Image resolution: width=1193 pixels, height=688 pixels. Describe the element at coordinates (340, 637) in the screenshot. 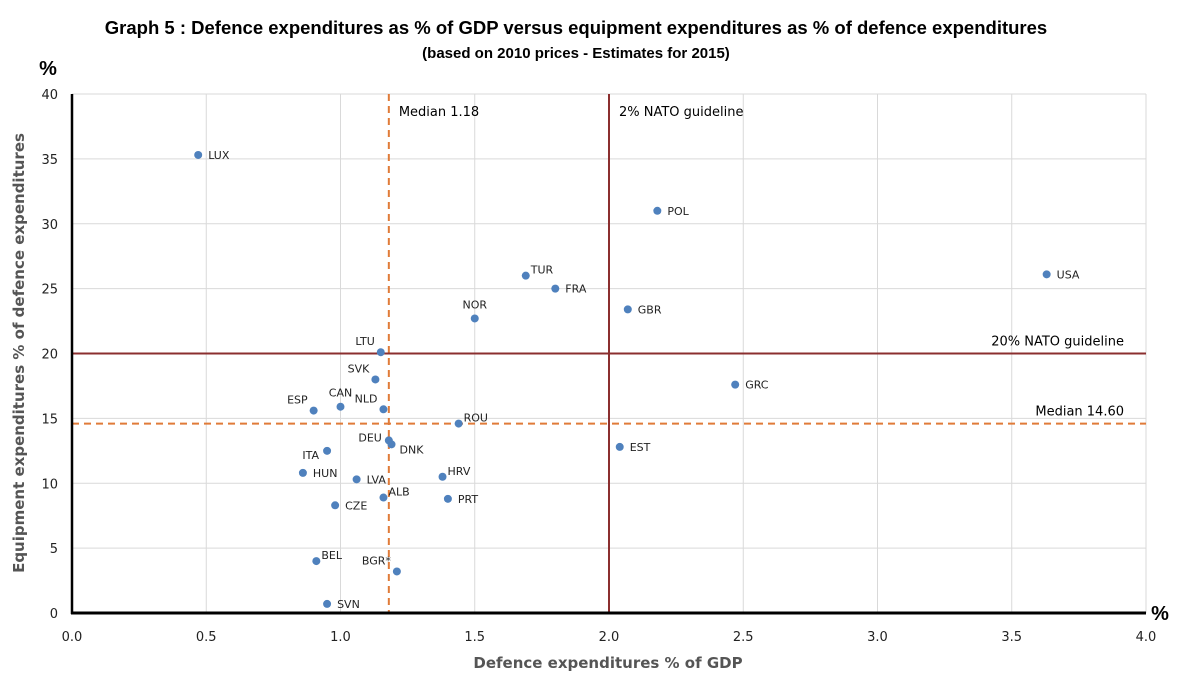

I see `x-tick-label: 1.0` at that location.